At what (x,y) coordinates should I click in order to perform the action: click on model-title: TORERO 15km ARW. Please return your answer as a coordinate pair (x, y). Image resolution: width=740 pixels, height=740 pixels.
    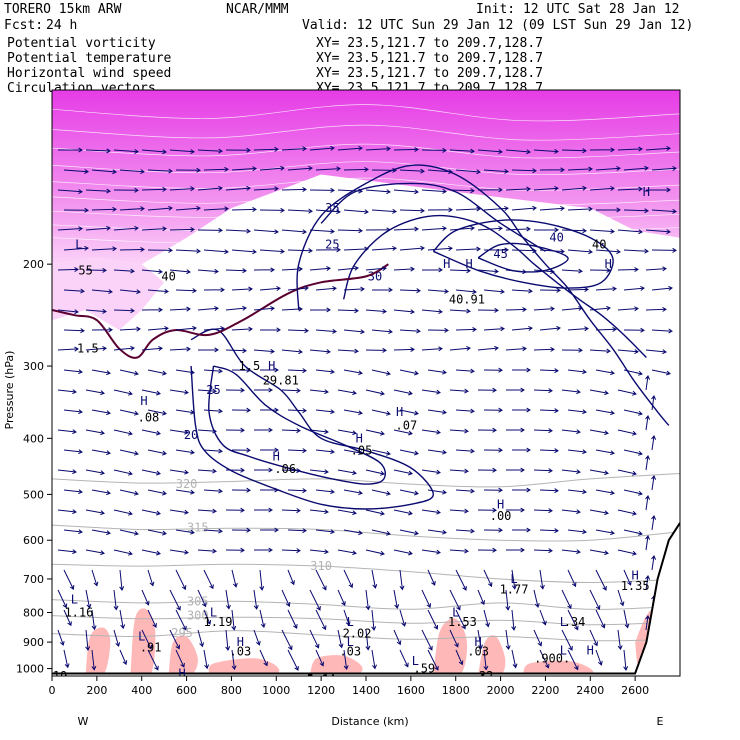
    Looking at the image, I should click on (63, 9).